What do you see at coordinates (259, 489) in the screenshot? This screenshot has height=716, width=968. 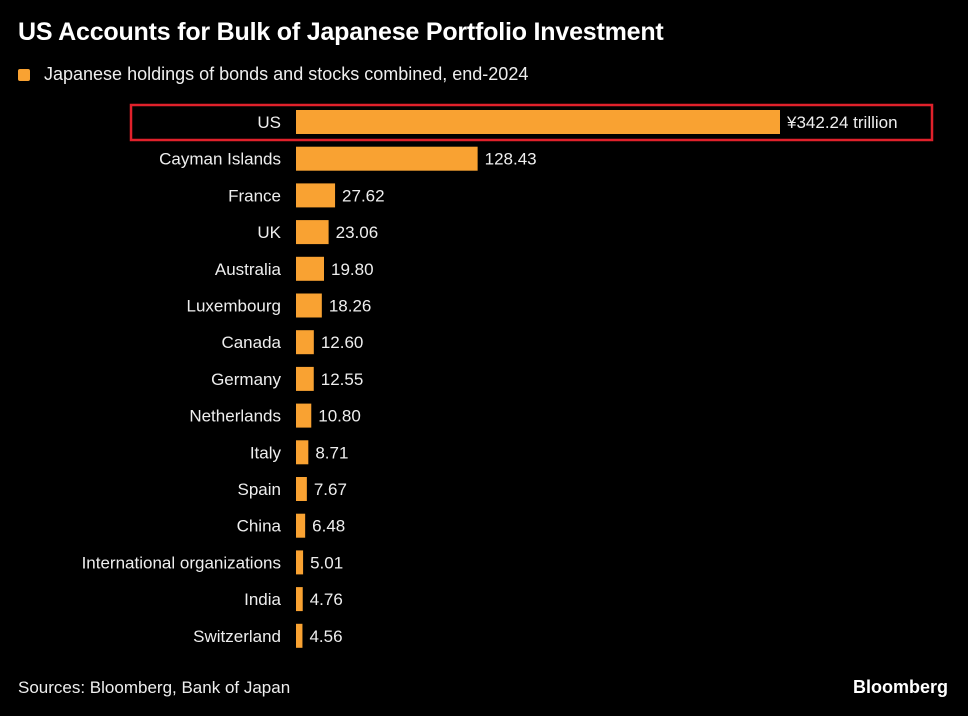 I see `category-label: Spain` at bounding box center [259, 489].